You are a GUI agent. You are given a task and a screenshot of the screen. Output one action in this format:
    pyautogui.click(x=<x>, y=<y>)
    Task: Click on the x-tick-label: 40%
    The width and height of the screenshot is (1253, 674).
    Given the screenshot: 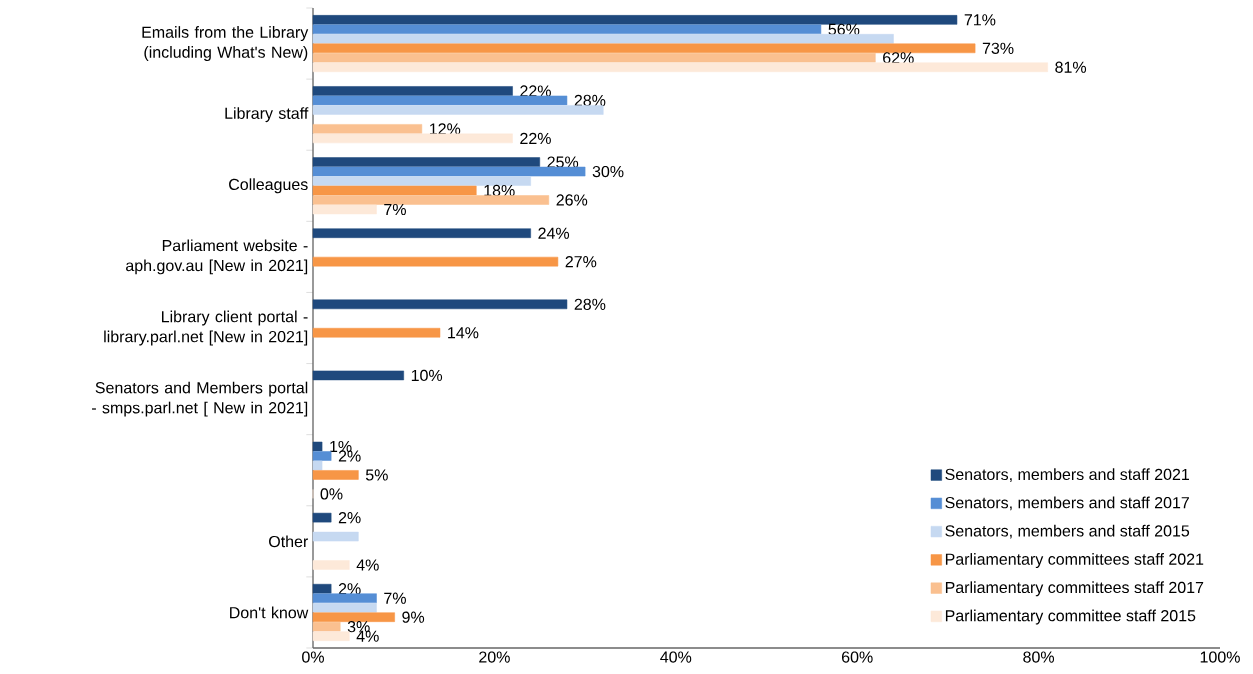 What is the action you would take?
    pyautogui.click(x=676, y=657)
    